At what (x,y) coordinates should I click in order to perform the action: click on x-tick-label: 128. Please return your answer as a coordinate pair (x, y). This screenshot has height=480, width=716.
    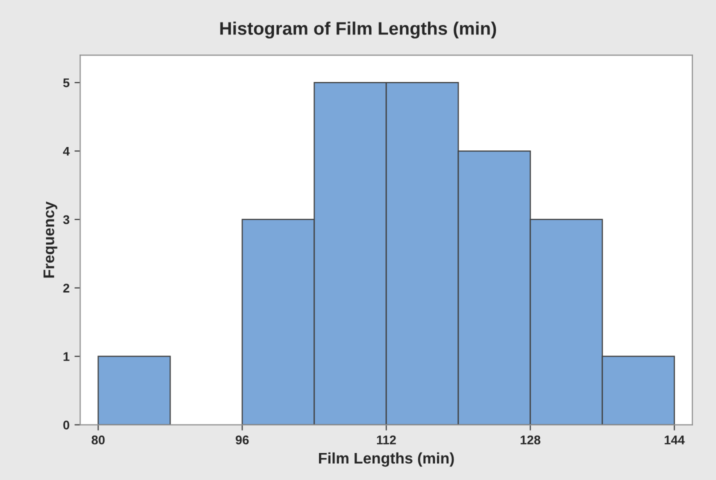
    Looking at the image, I should click on (530, 440).